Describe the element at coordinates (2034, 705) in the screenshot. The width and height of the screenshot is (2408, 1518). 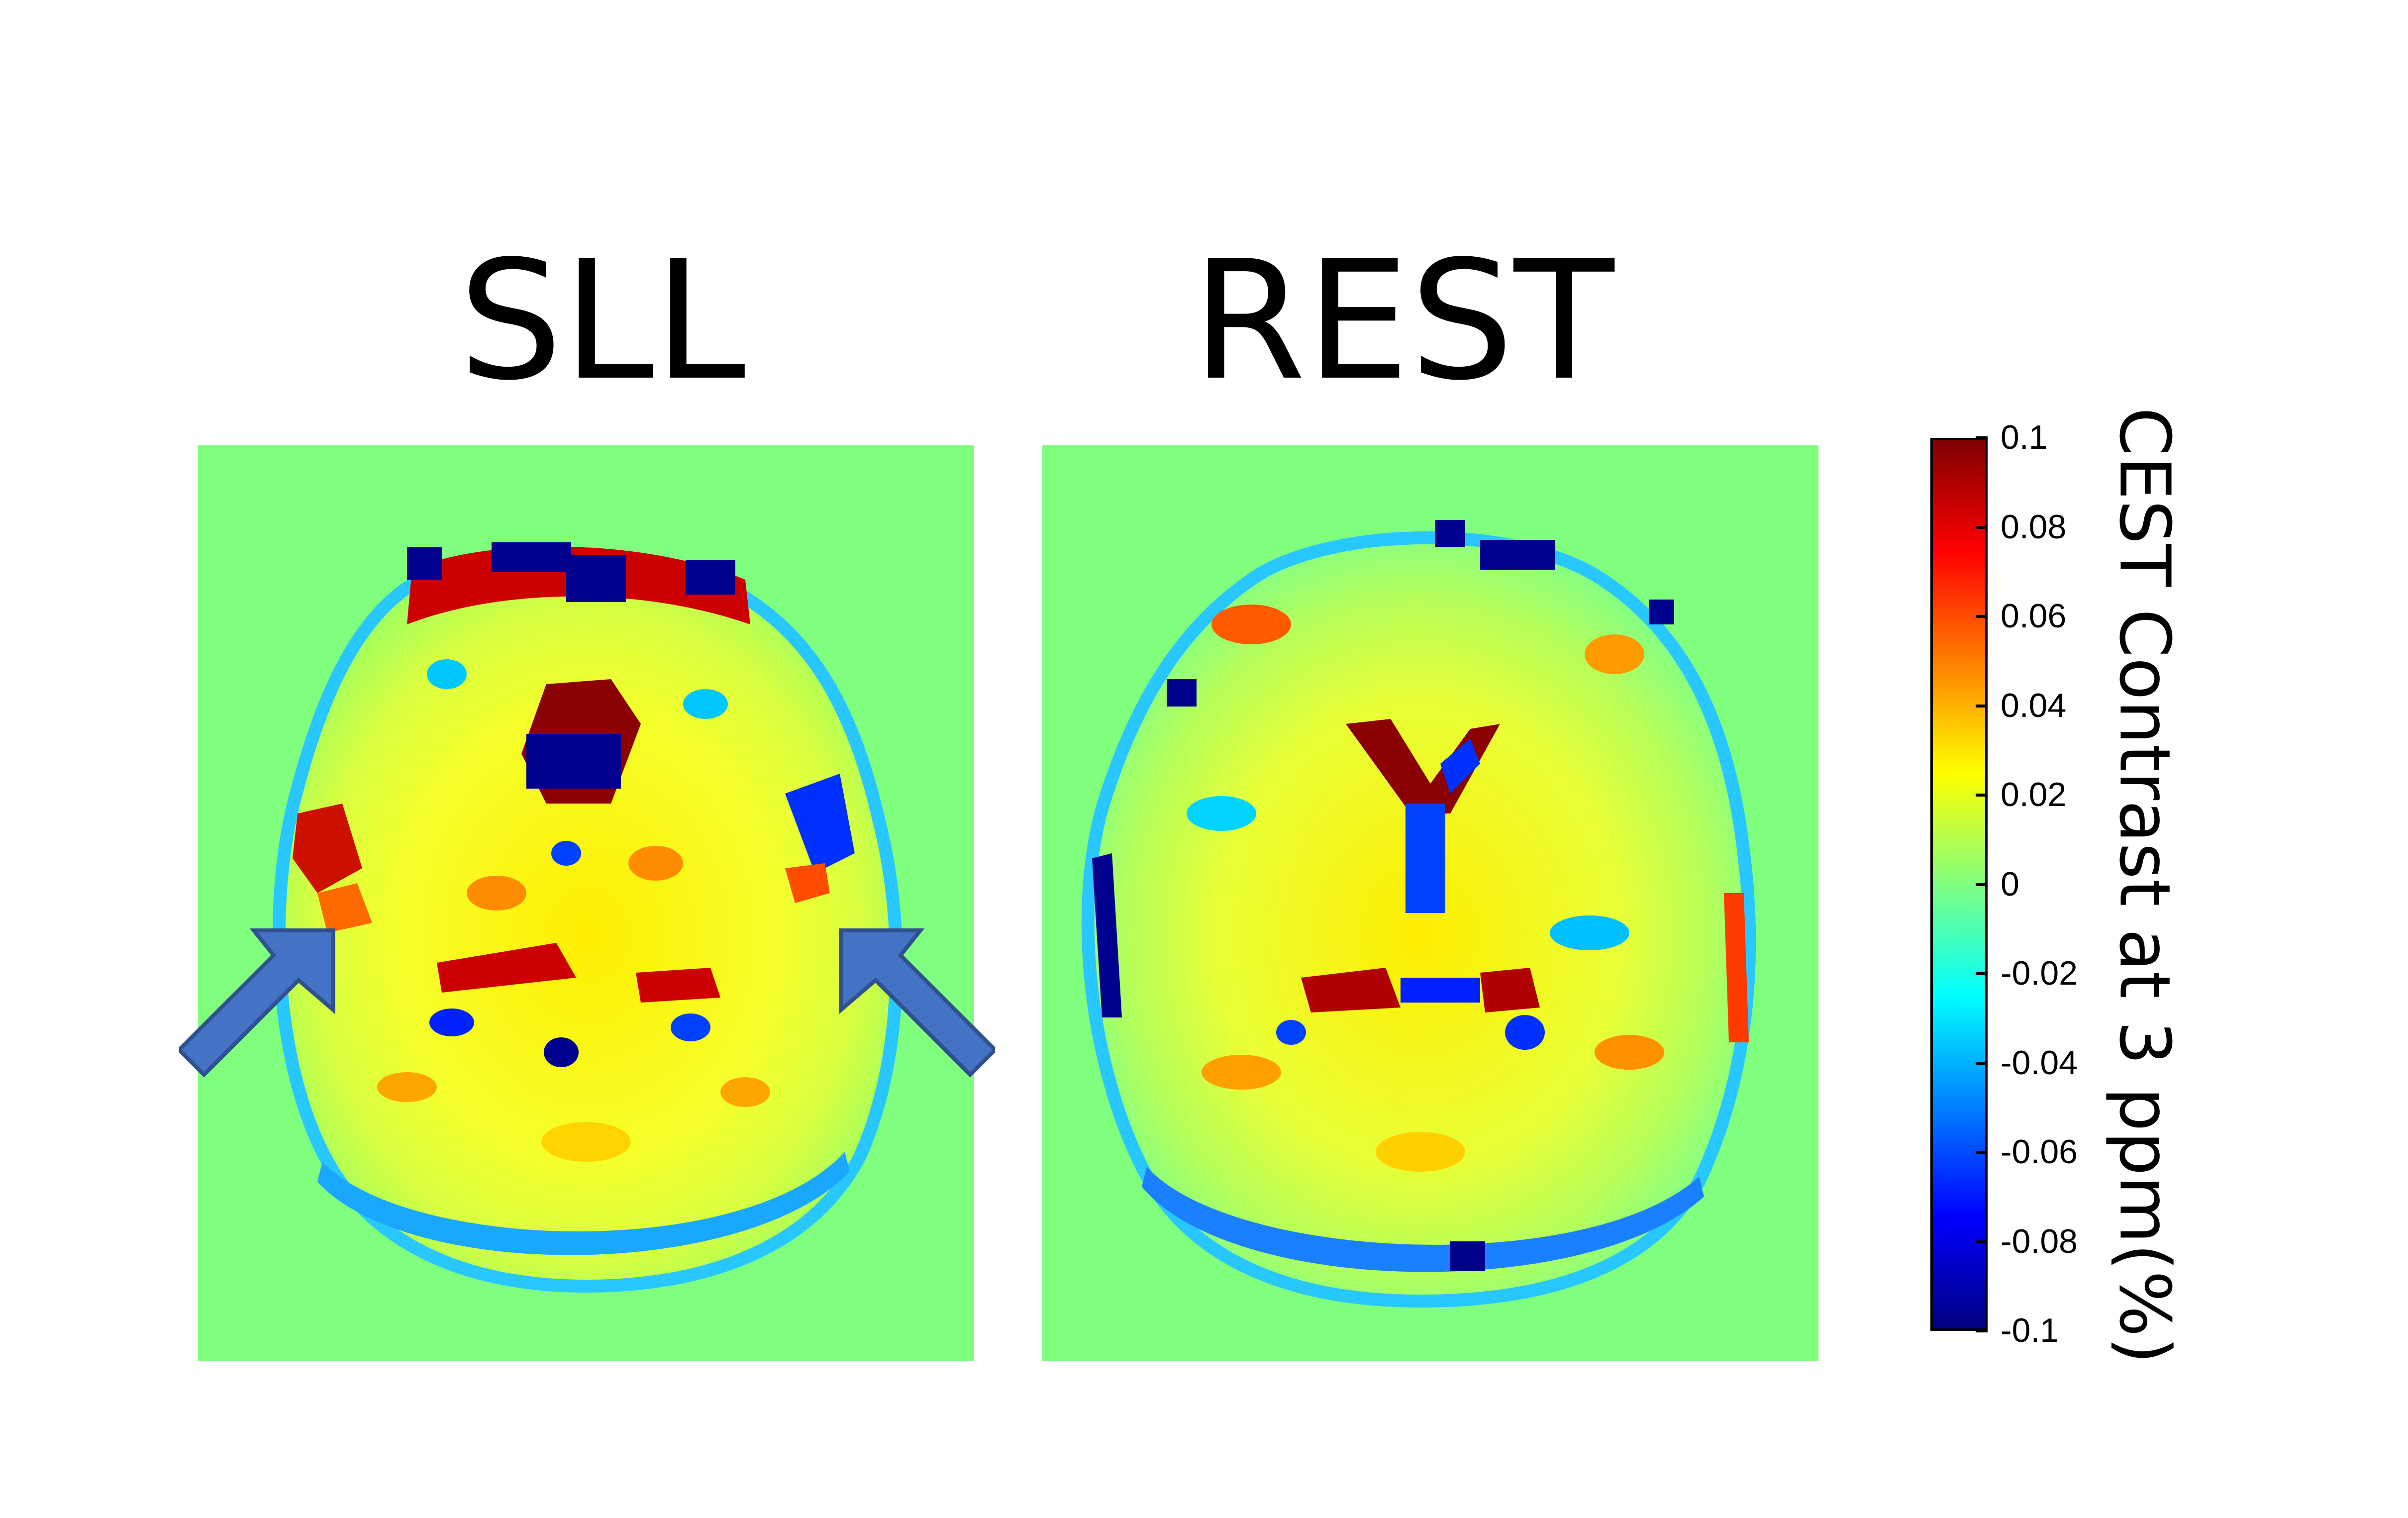
I see `colorbar-tick-label: 0.04` at that location.